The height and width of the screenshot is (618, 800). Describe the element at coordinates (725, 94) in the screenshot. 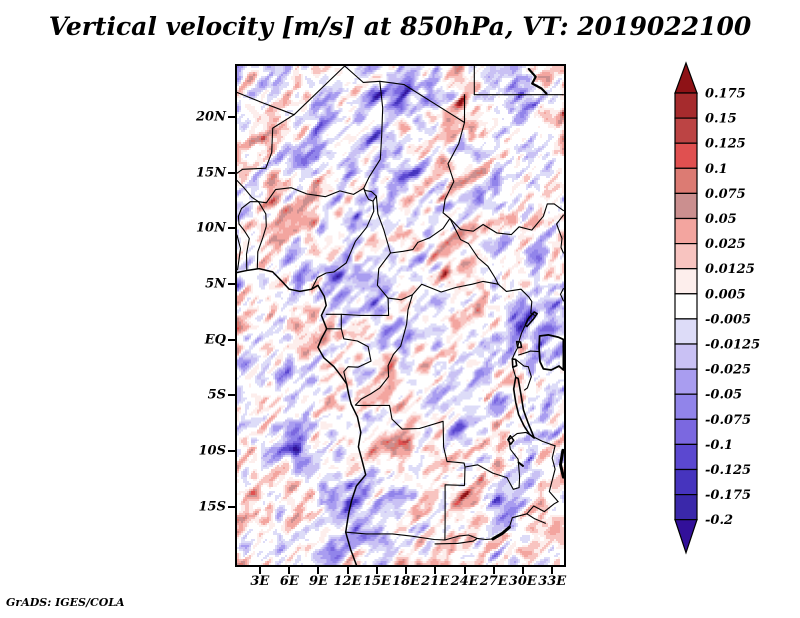

I see `colorbar-label: 0.175` at that location.